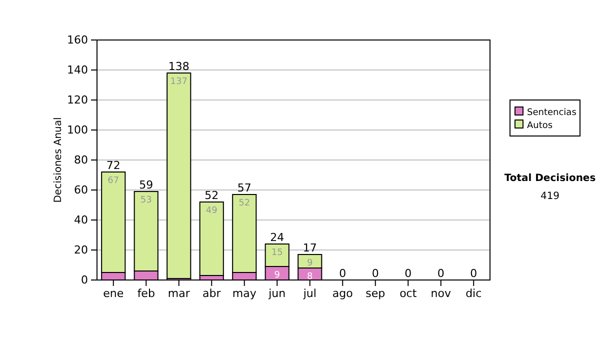 This screenshot has height=340, width=600. I want to click on y-tick-label: 40, so click(81, 220).